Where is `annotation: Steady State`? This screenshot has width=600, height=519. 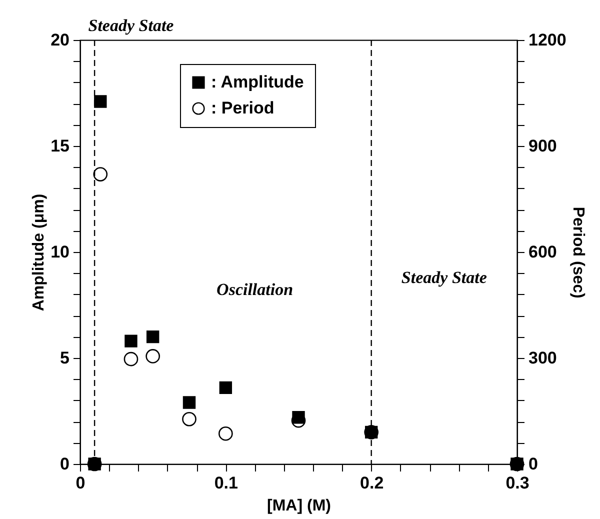
annotation: Steady State is located at coordinates (444, 277).